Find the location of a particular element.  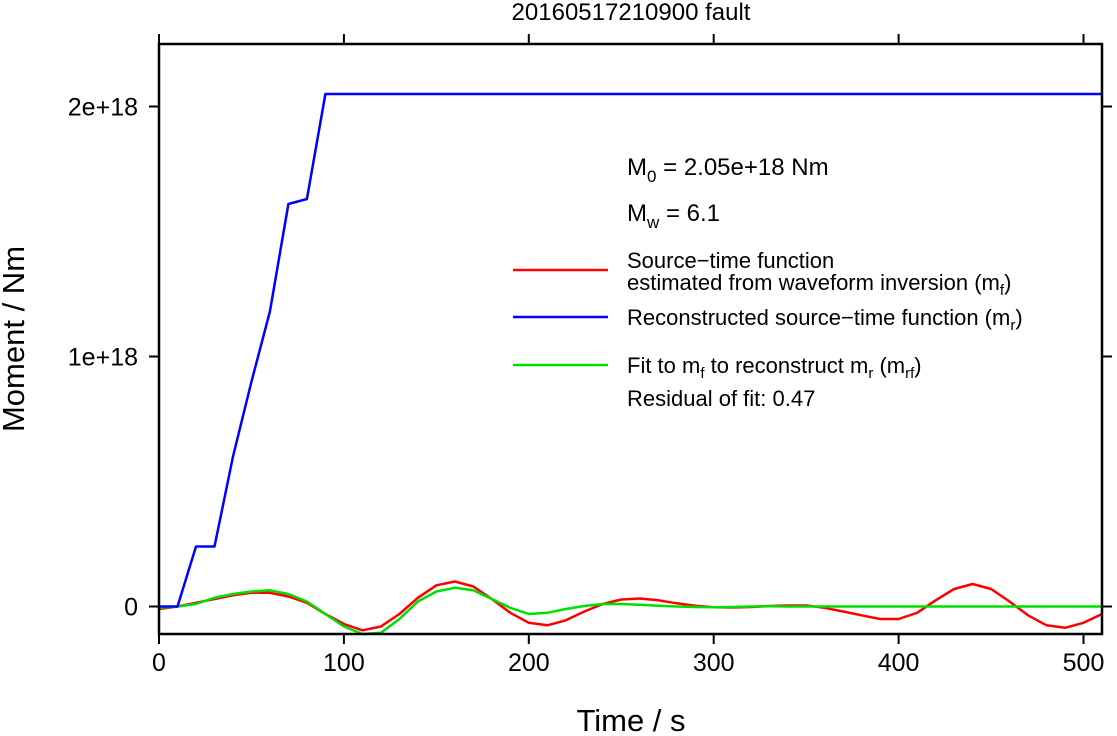

x-tick-label: 100 is located at coordinates (344, 663).